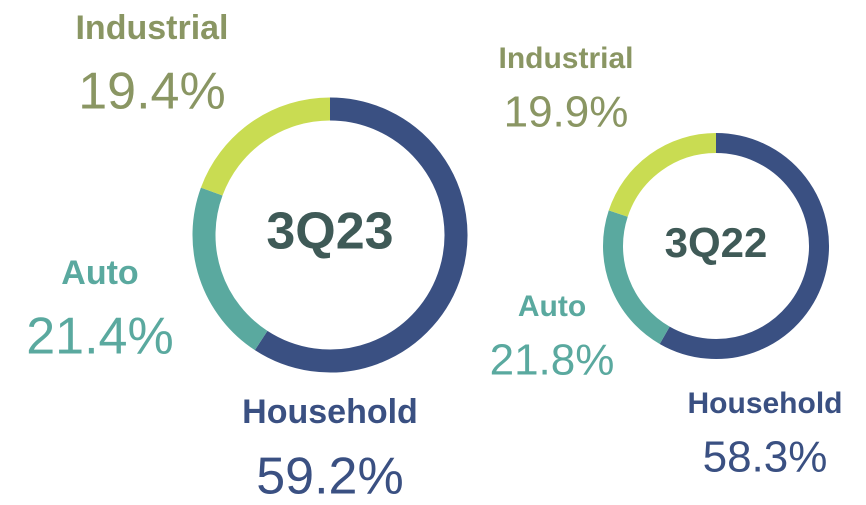  Describe the element at coordinates (765, 457) in the screenshot. I see `value-label: 58.3%` at that location.